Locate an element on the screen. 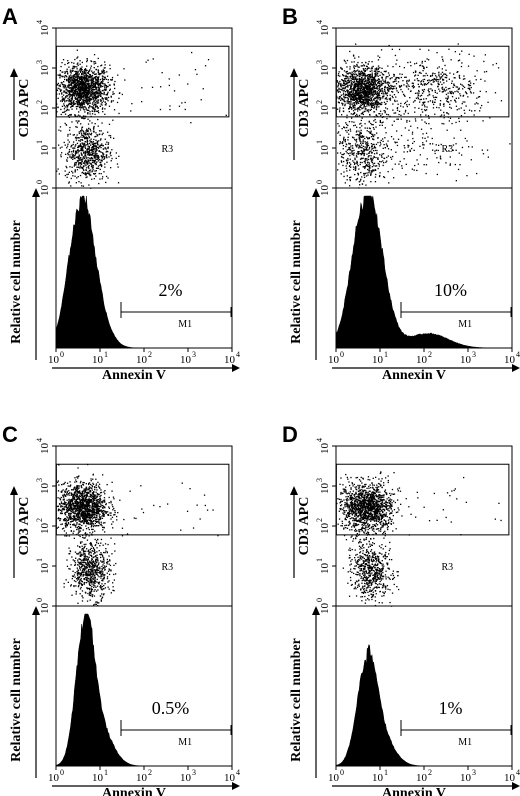 The height and width of the screenshot is (796, 520). histogram-y-arrowhead is located at coordinates (316, 192).